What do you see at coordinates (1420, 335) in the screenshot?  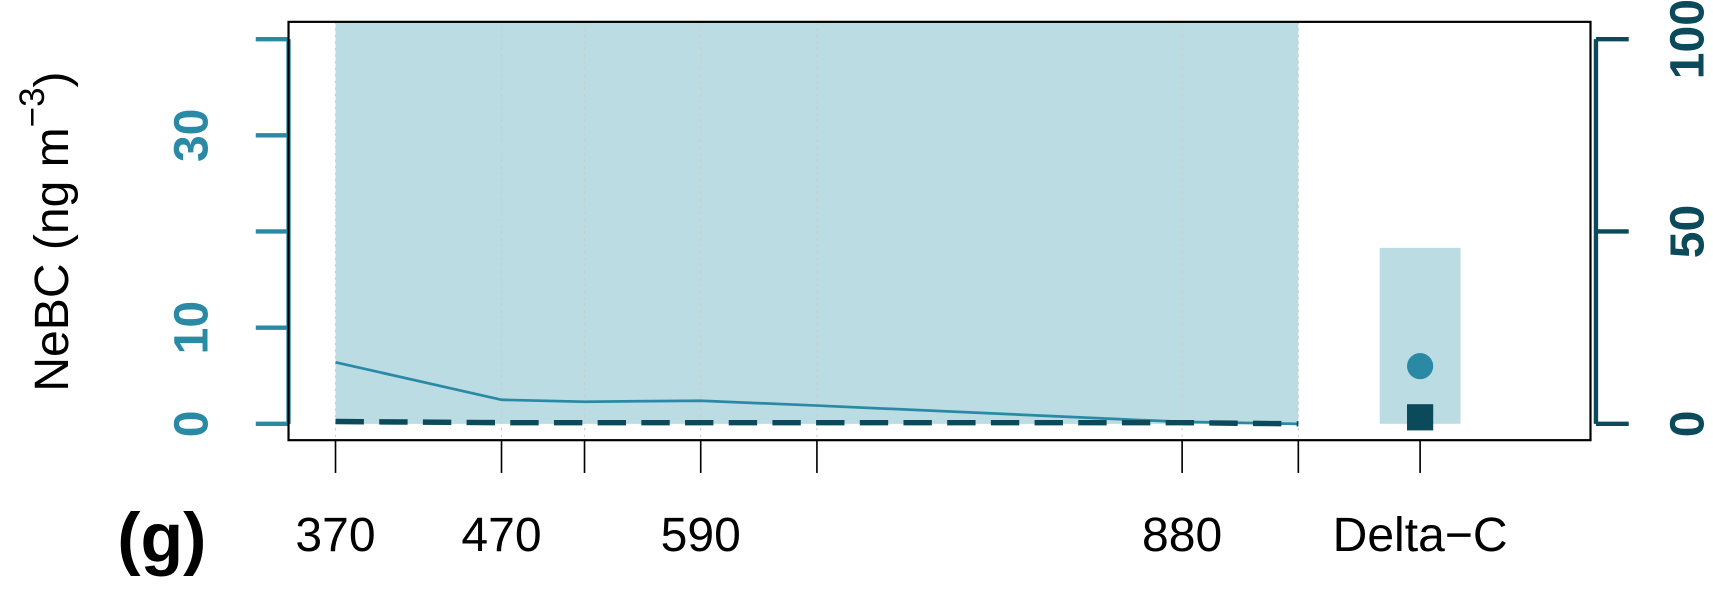 I see `delta-c-box` at bounding box center [1420, 335].